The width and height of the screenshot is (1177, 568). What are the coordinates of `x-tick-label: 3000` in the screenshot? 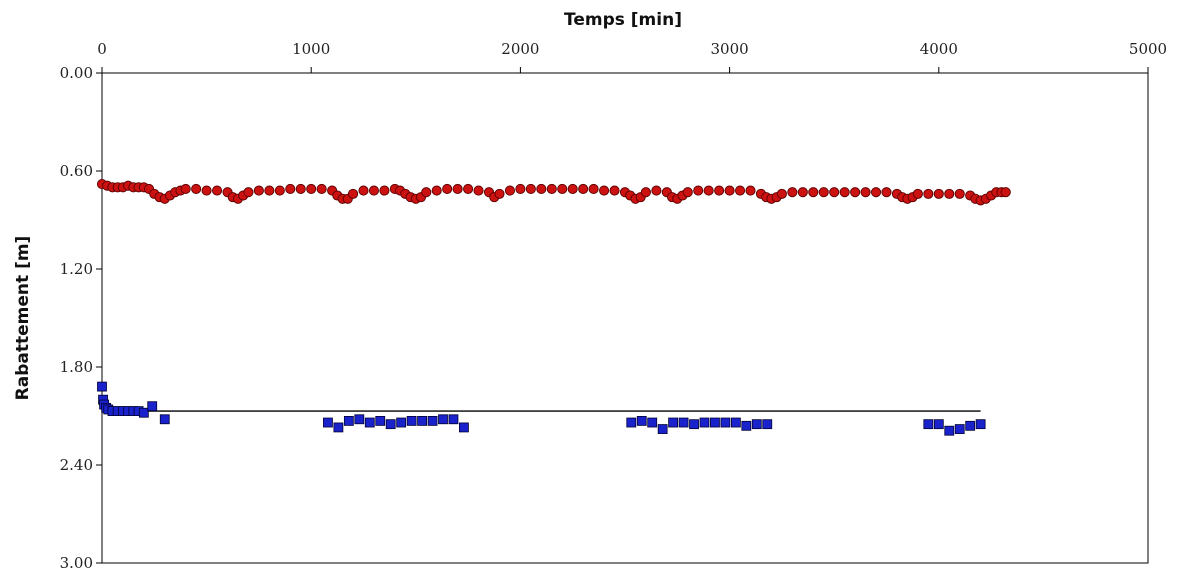 It's located at (730, 49).